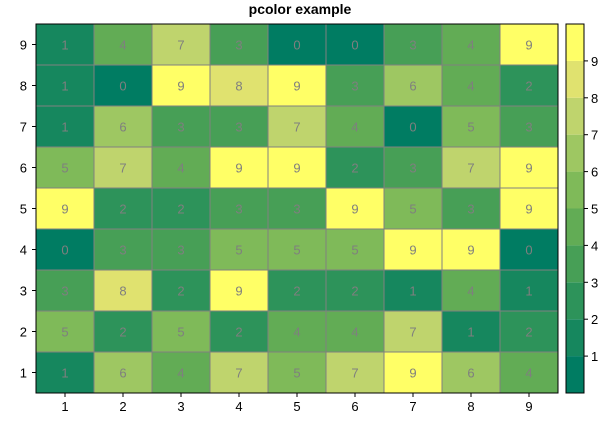 This screenshot has width=610, height=424. What do you see at coordinates (594, 61) in the screenshot?
I see `colorbar-tick-label: 9` at bounding box center [594, 61].